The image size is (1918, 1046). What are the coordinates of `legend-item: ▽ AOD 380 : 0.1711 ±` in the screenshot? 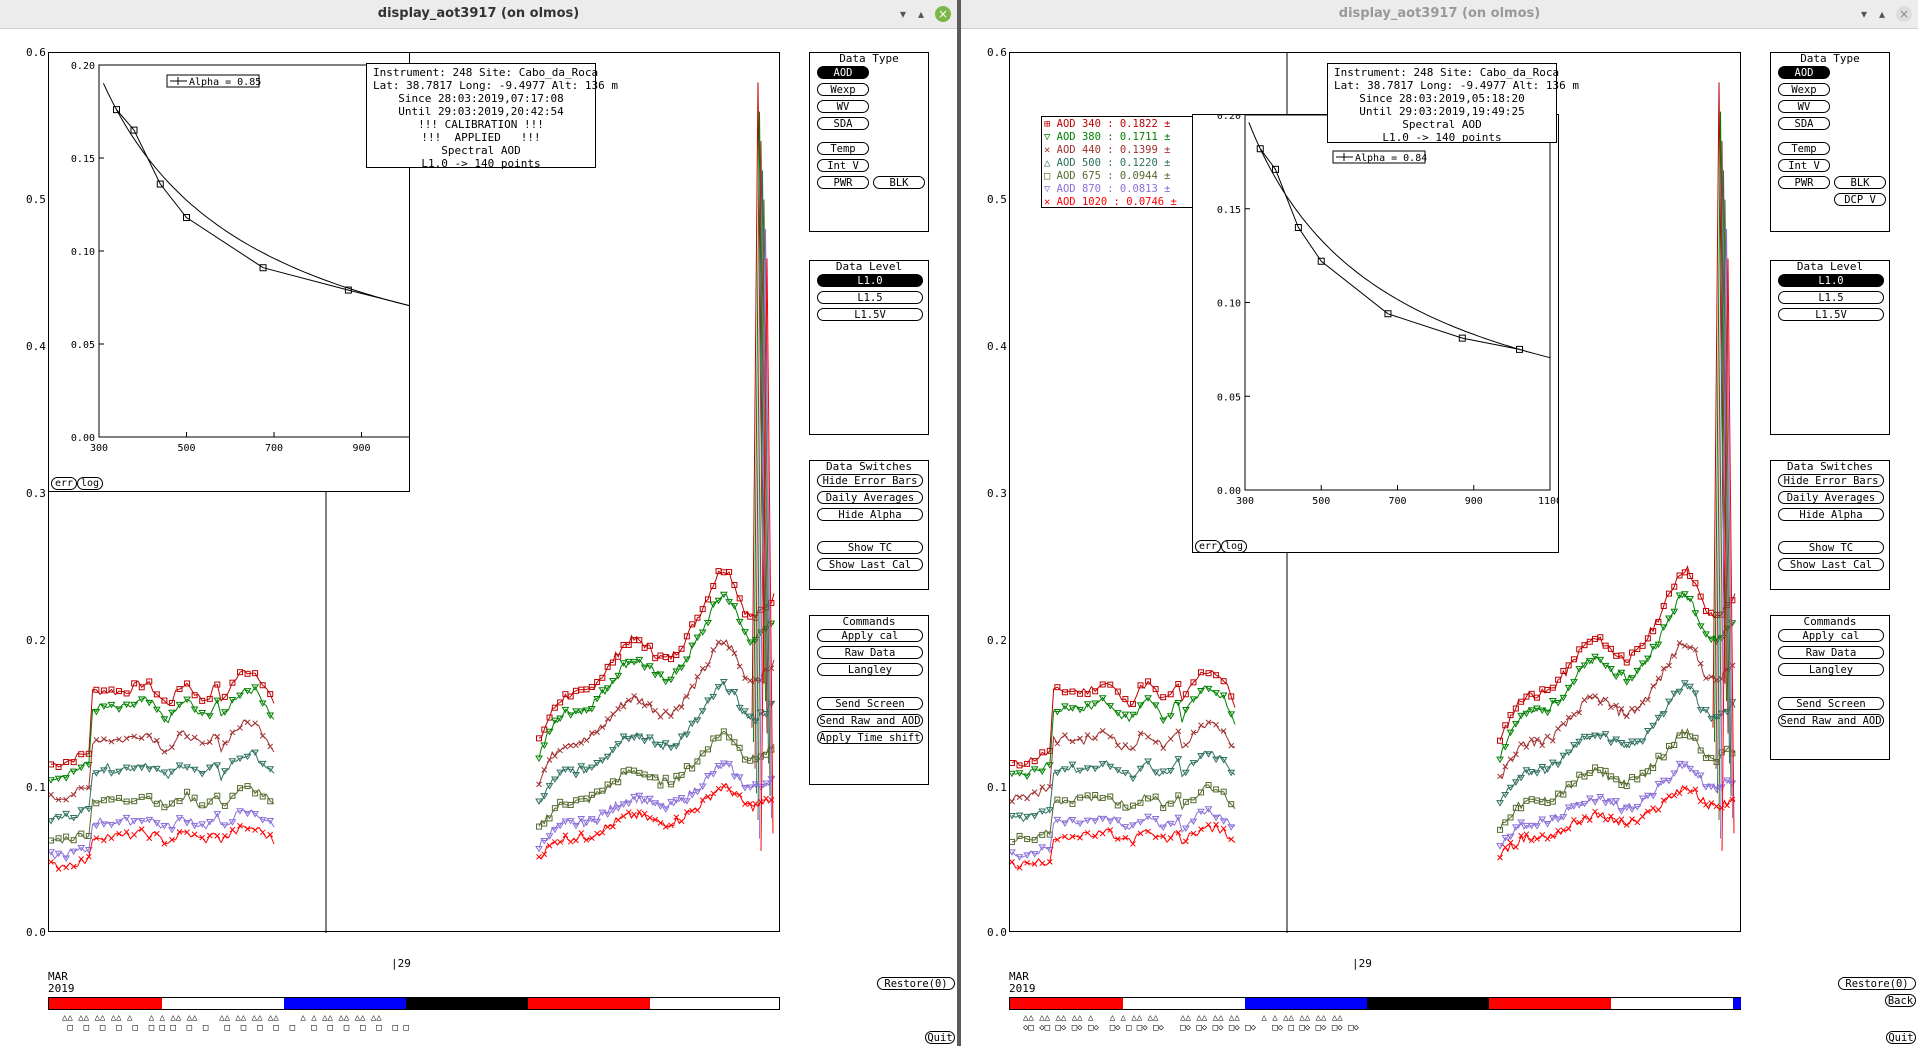 It's located at (1107, 137).